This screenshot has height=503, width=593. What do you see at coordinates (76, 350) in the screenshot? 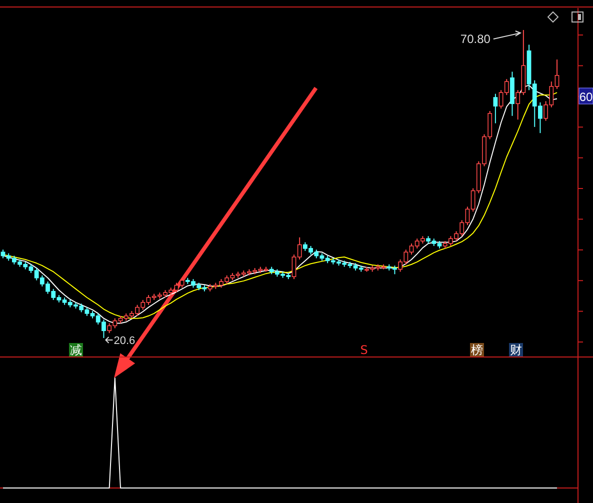
I see `text: 减` at bounding box center [76, 350].